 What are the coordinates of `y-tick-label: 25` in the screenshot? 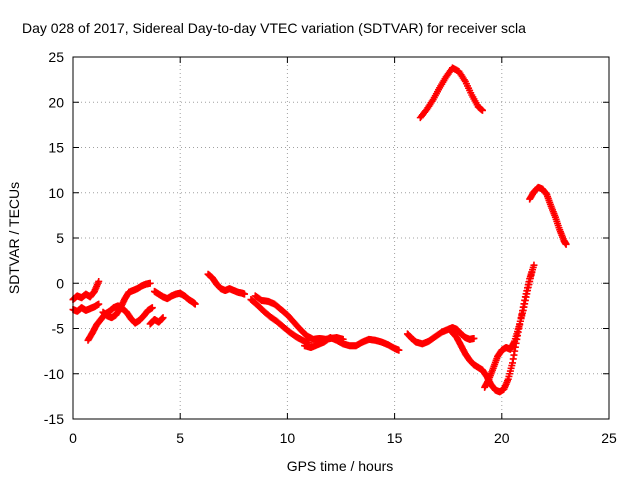 It's located at (56, 57).